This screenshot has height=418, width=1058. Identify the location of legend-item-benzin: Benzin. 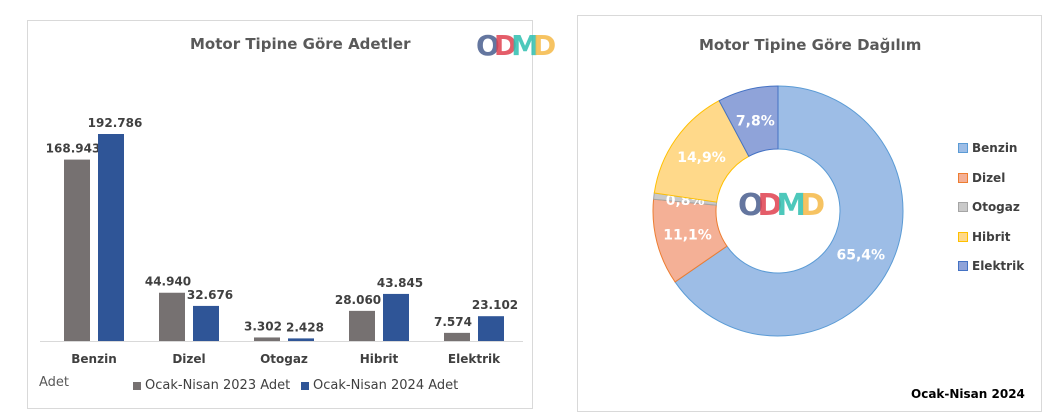
(987, 148).